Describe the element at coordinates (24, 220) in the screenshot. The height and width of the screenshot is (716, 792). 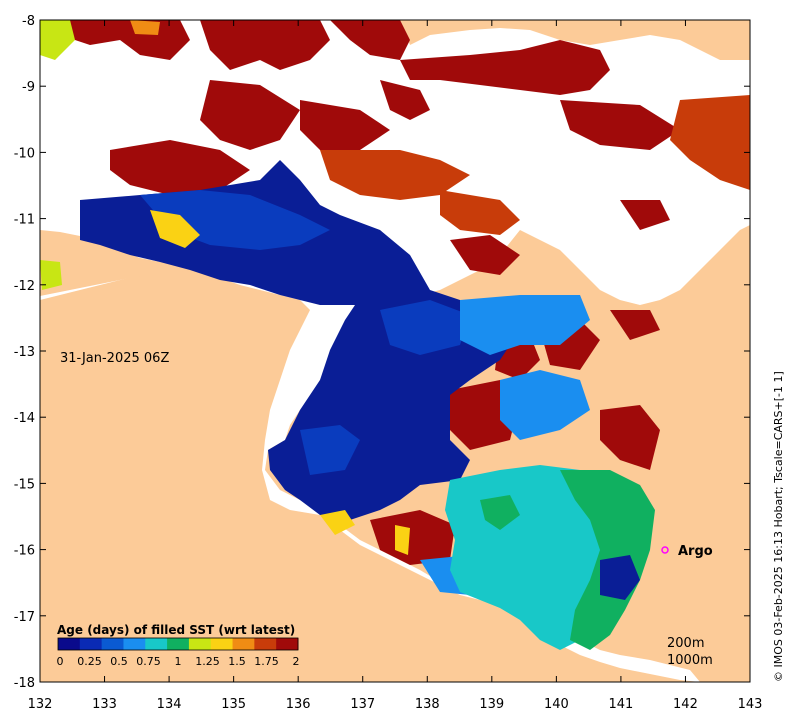
I see `y-tick-label: -11` at that location.